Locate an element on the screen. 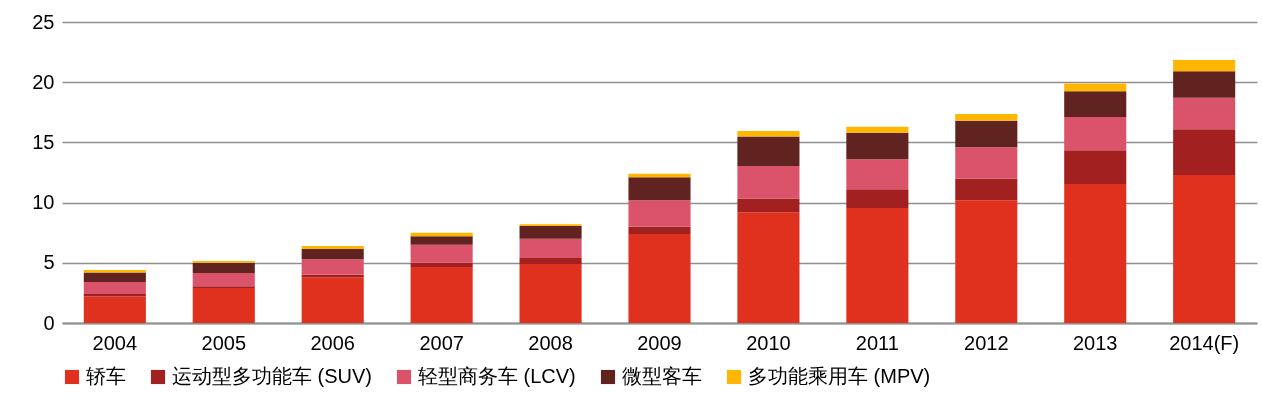 The image size is (1262, 402). y-tick-label: 5 is located at coordinates (49, 262).